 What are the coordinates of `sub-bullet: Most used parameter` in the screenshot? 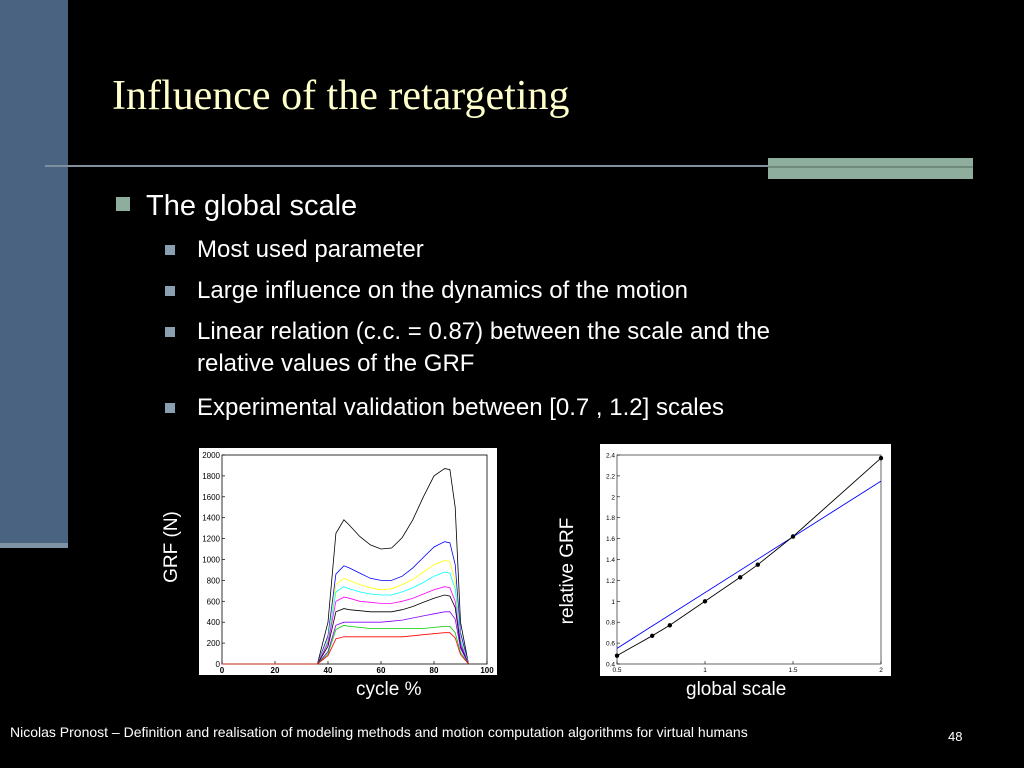 It's located at (294, 250).